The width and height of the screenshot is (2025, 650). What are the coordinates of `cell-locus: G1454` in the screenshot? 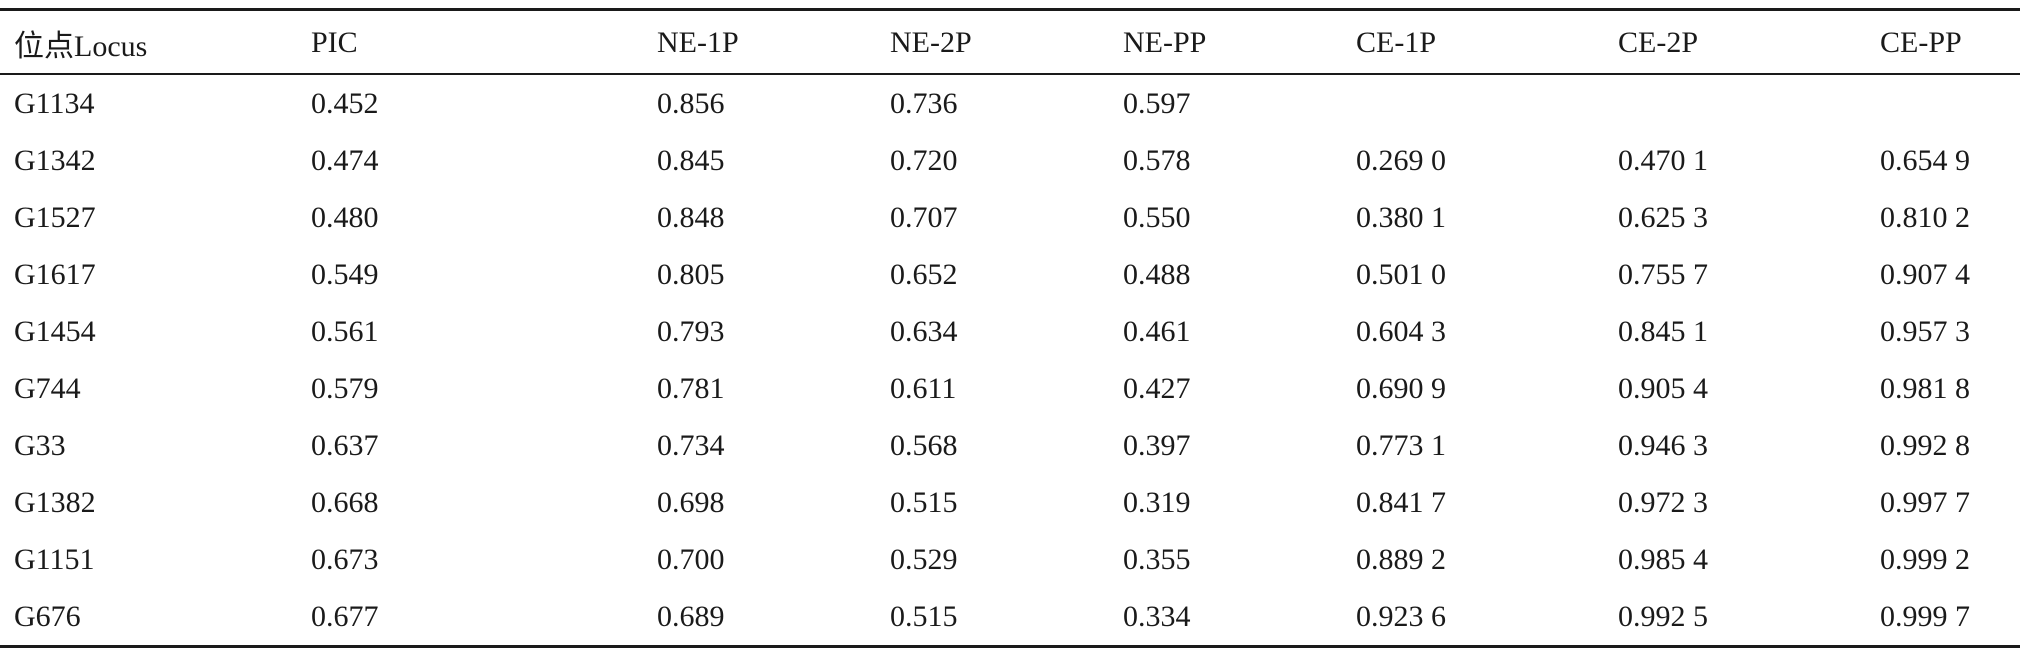 It's located at (55, 331).